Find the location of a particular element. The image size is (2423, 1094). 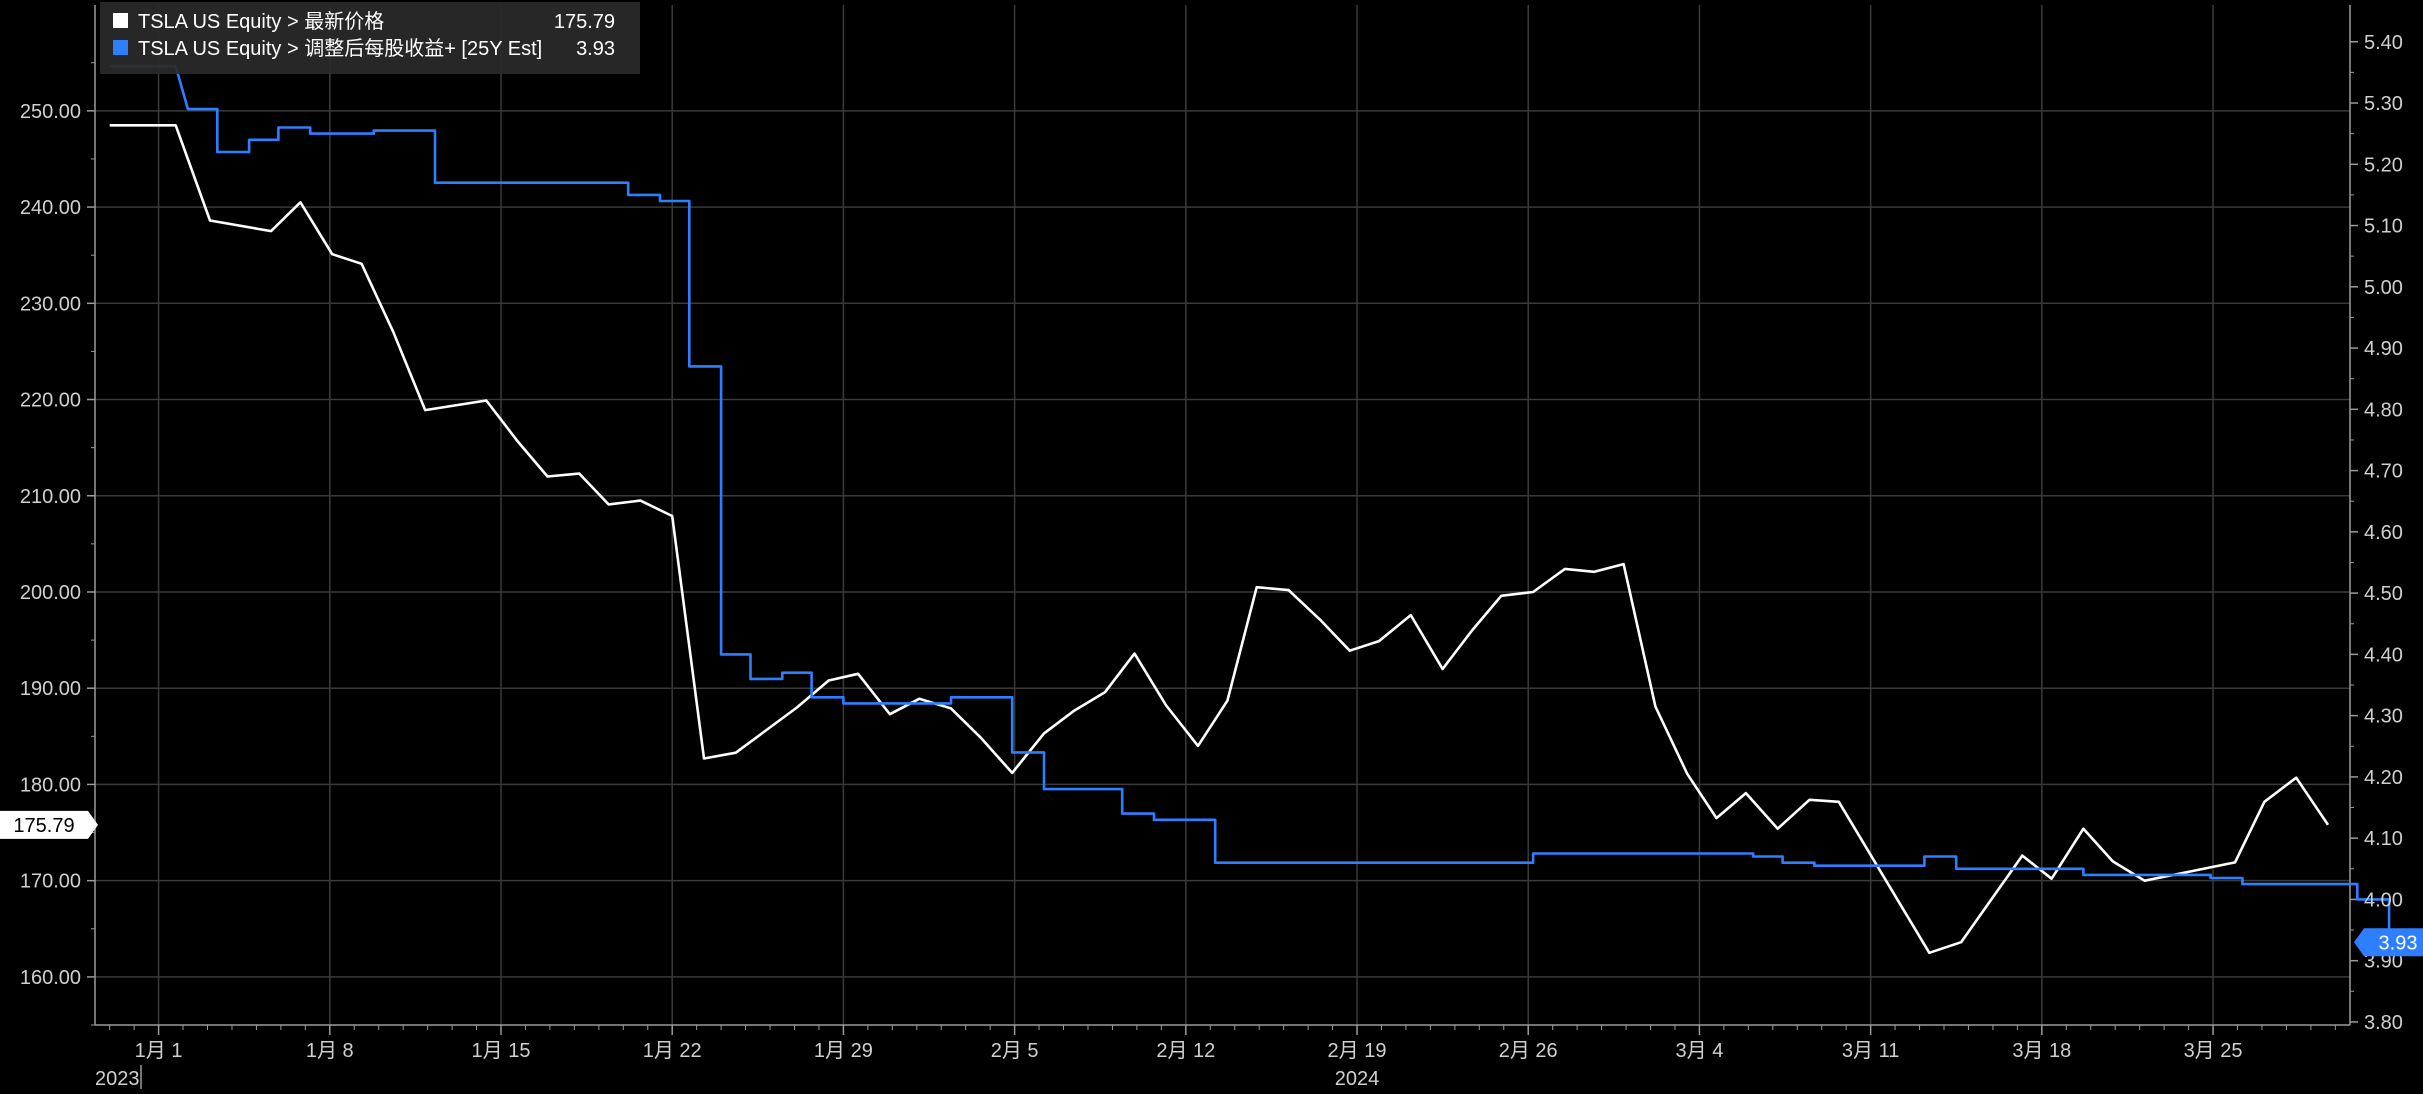

x-tick-label: 2月 12 is located at coordinates (1185, 1051).